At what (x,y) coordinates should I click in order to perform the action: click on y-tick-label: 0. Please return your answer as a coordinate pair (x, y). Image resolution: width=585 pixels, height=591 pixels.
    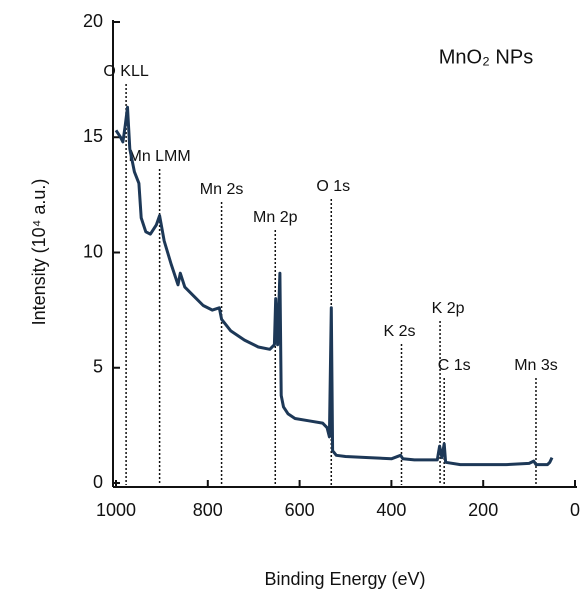
    Looking at the image, I should click on (98, 482).